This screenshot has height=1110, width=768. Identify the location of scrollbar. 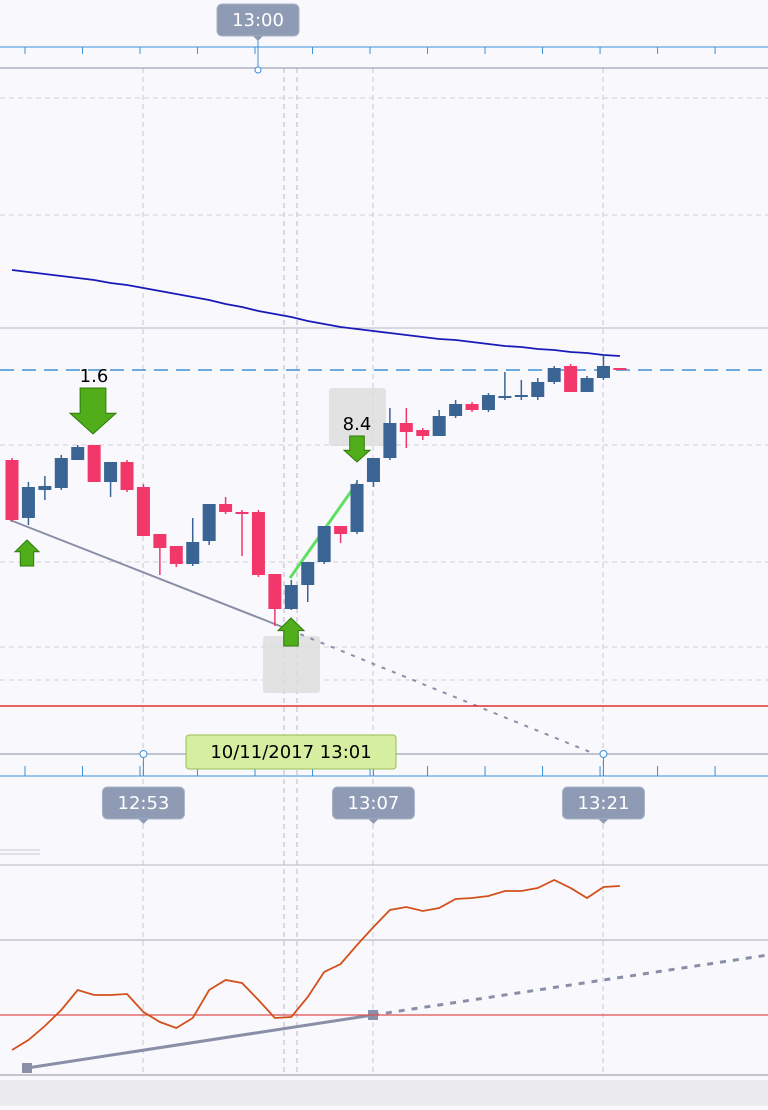
(384, 1093).